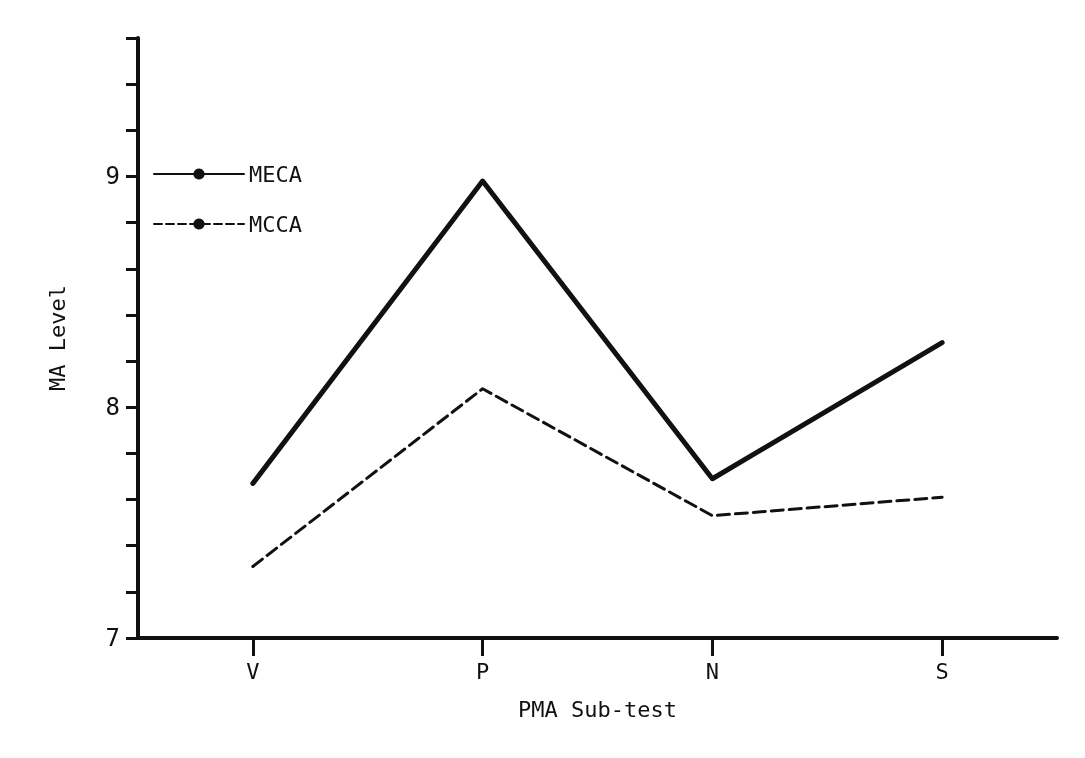 This screenshot has height=758, width=1085. I want to click on x-tick-label: V, so click(253, 671).